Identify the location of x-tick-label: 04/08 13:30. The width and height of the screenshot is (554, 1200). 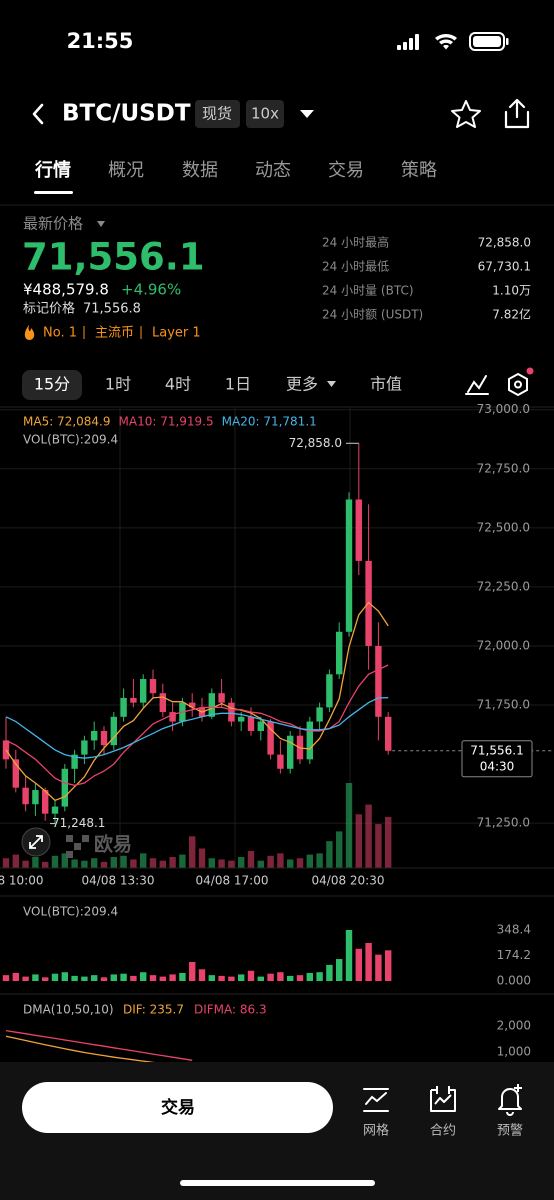
(118, 881).